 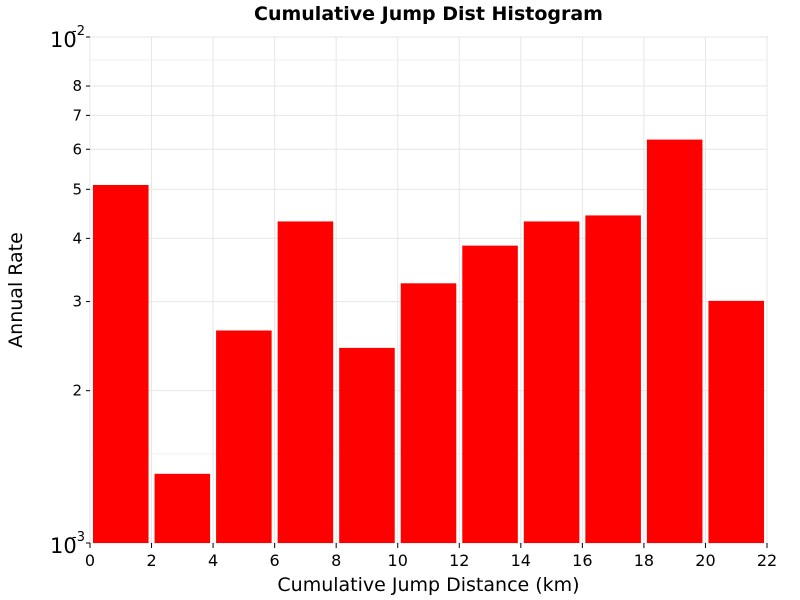 What do you see at coordinates (767, 560) in the screenshot?
I see `x-tick-label: 22` at bounding box center [767, 560].